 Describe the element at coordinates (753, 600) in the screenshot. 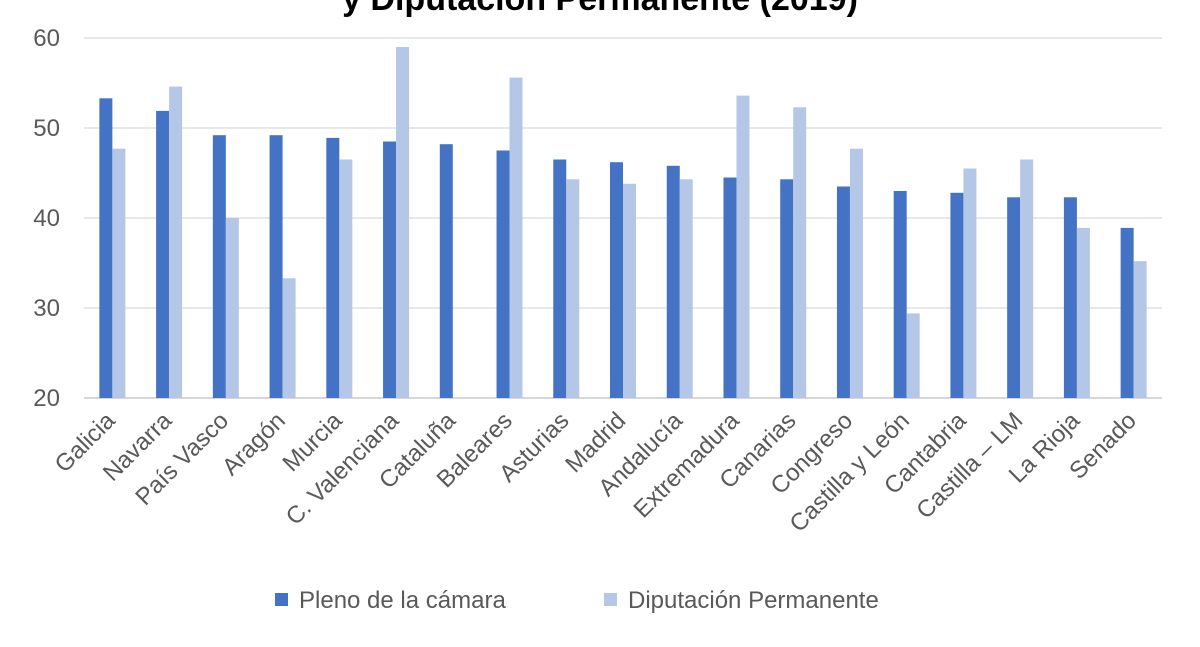

I see `legend-label: Diputación Permanente` at that location.